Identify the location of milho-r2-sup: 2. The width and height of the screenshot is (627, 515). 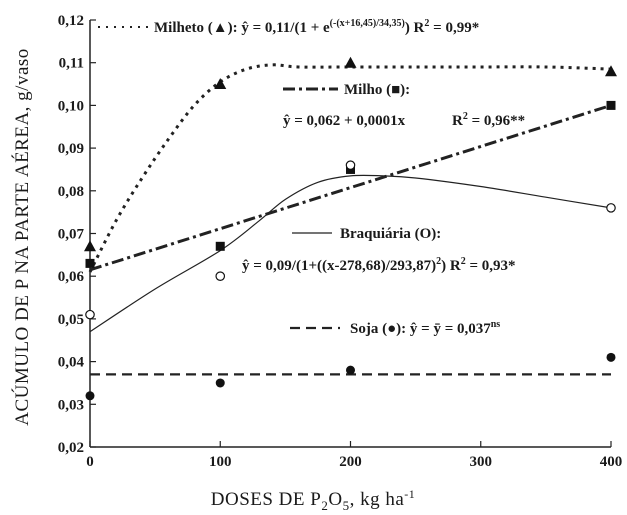
(465, 116).